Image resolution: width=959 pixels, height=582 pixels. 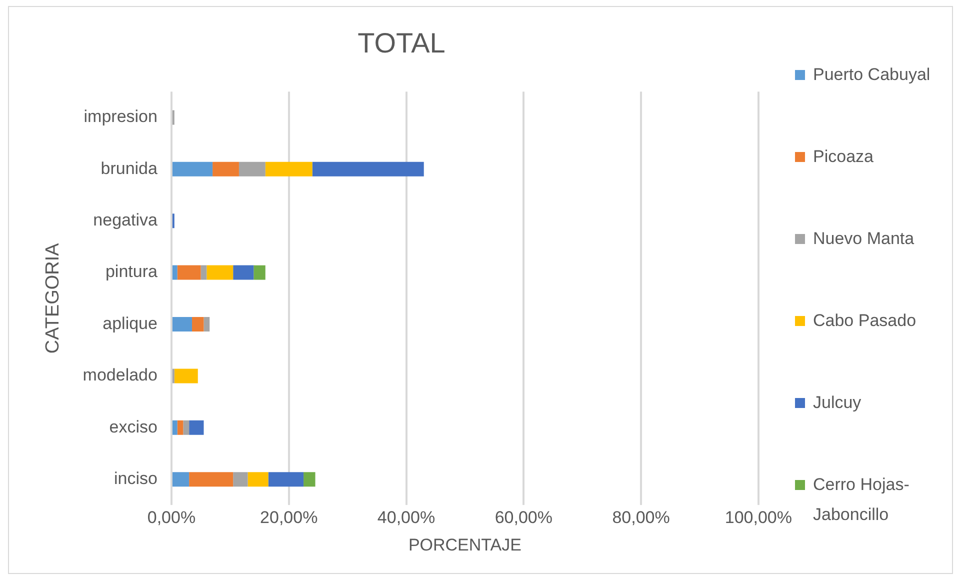 I want to click on y-tick-label: negativa, so click(x=125, y=220).